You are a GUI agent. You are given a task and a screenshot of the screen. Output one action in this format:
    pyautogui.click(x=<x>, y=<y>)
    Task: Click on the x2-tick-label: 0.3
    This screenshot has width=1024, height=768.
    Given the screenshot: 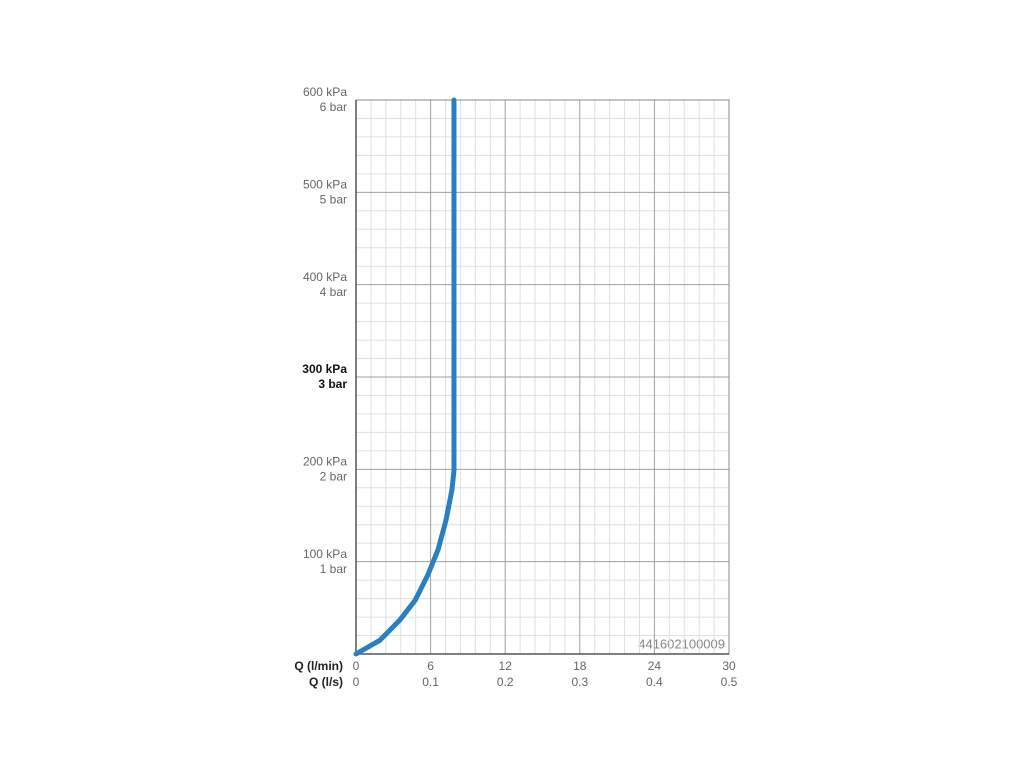 What is the action you would take?
    pyautogui.click(x=579, y=682)
    